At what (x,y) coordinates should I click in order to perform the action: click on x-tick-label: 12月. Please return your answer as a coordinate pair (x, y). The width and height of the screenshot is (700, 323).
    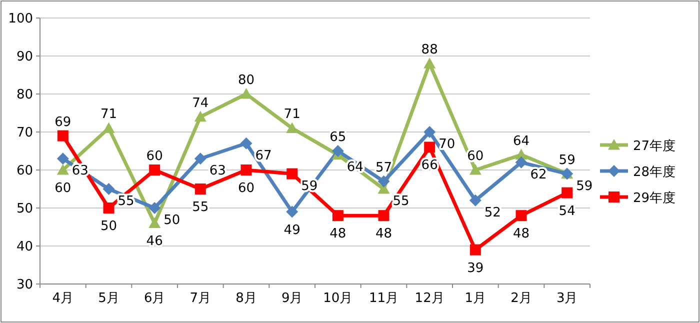
    Looking at the image, I should click on (429, 298).